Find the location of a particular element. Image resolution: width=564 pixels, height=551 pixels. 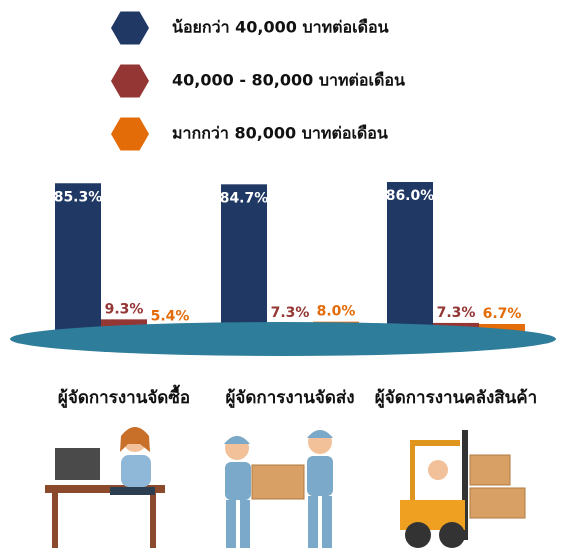

legend-label: 40,000 - 80,000 บาทต่อเดือน is located at coordinates (288, 80).